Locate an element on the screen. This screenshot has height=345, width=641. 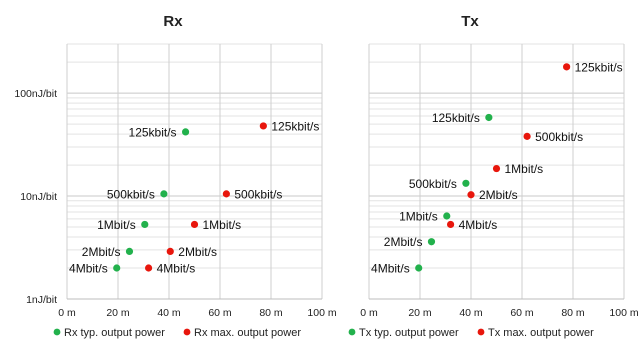
legend-label: Rx typ. output power is located at coordinates (114, 333).